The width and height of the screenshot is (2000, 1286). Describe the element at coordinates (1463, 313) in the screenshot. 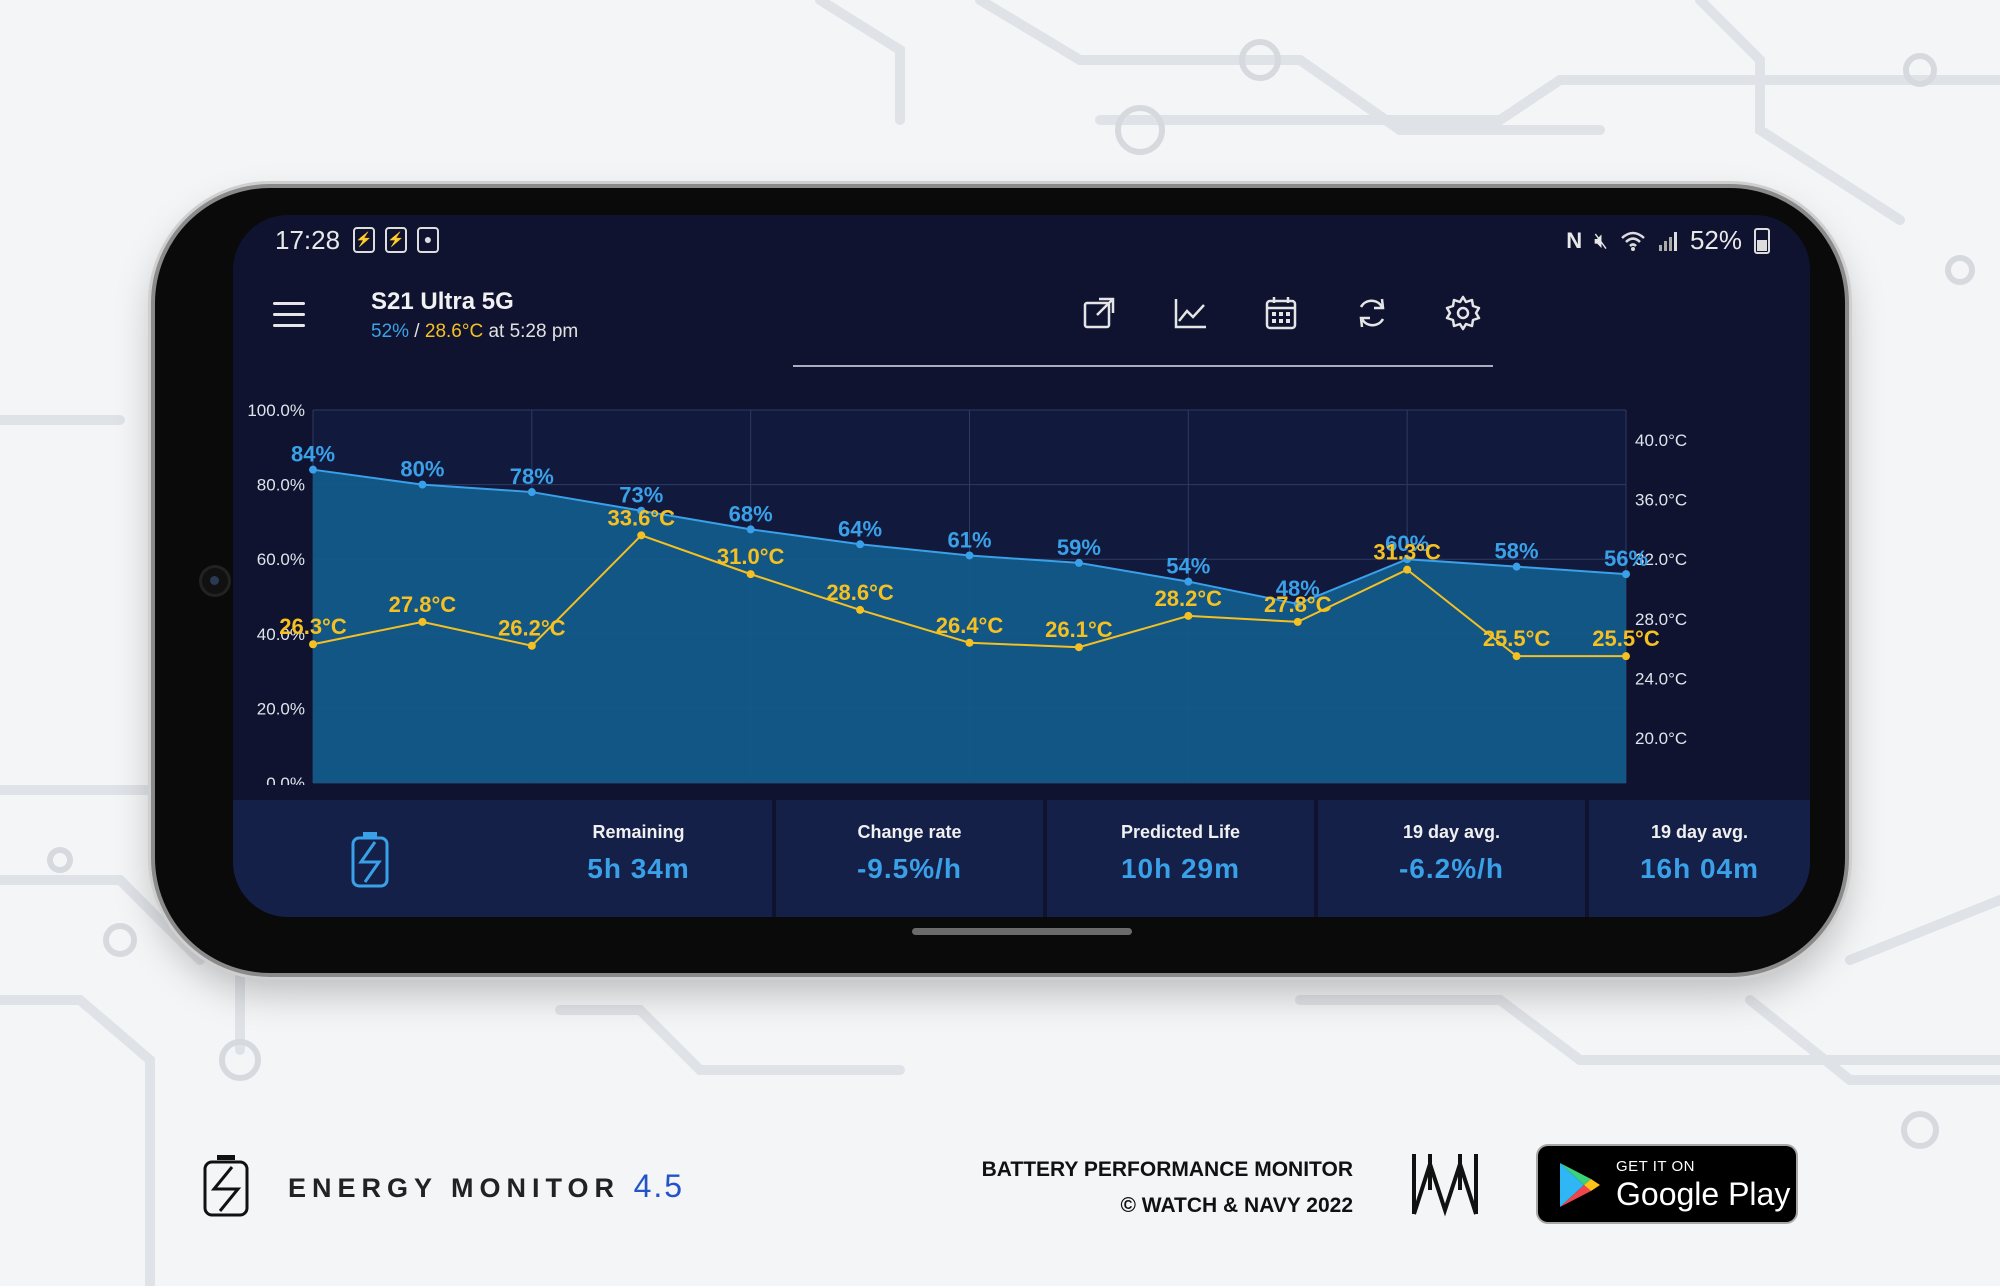

I see `settings-icon` at that location.